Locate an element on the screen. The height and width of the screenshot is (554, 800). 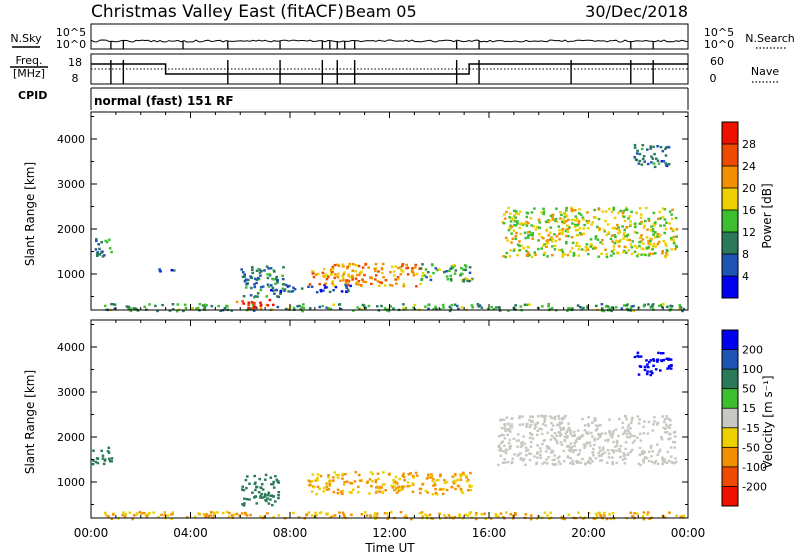
freq-bottom-tick: 8 is located at coordinates (75, 78).